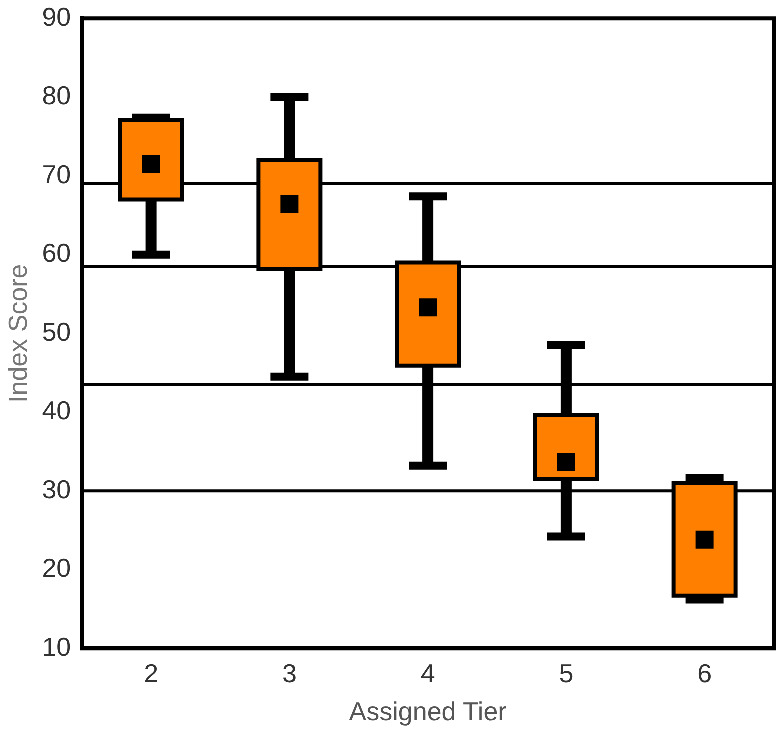  I want to click on y-tick-label: 30, so click(57, 489).